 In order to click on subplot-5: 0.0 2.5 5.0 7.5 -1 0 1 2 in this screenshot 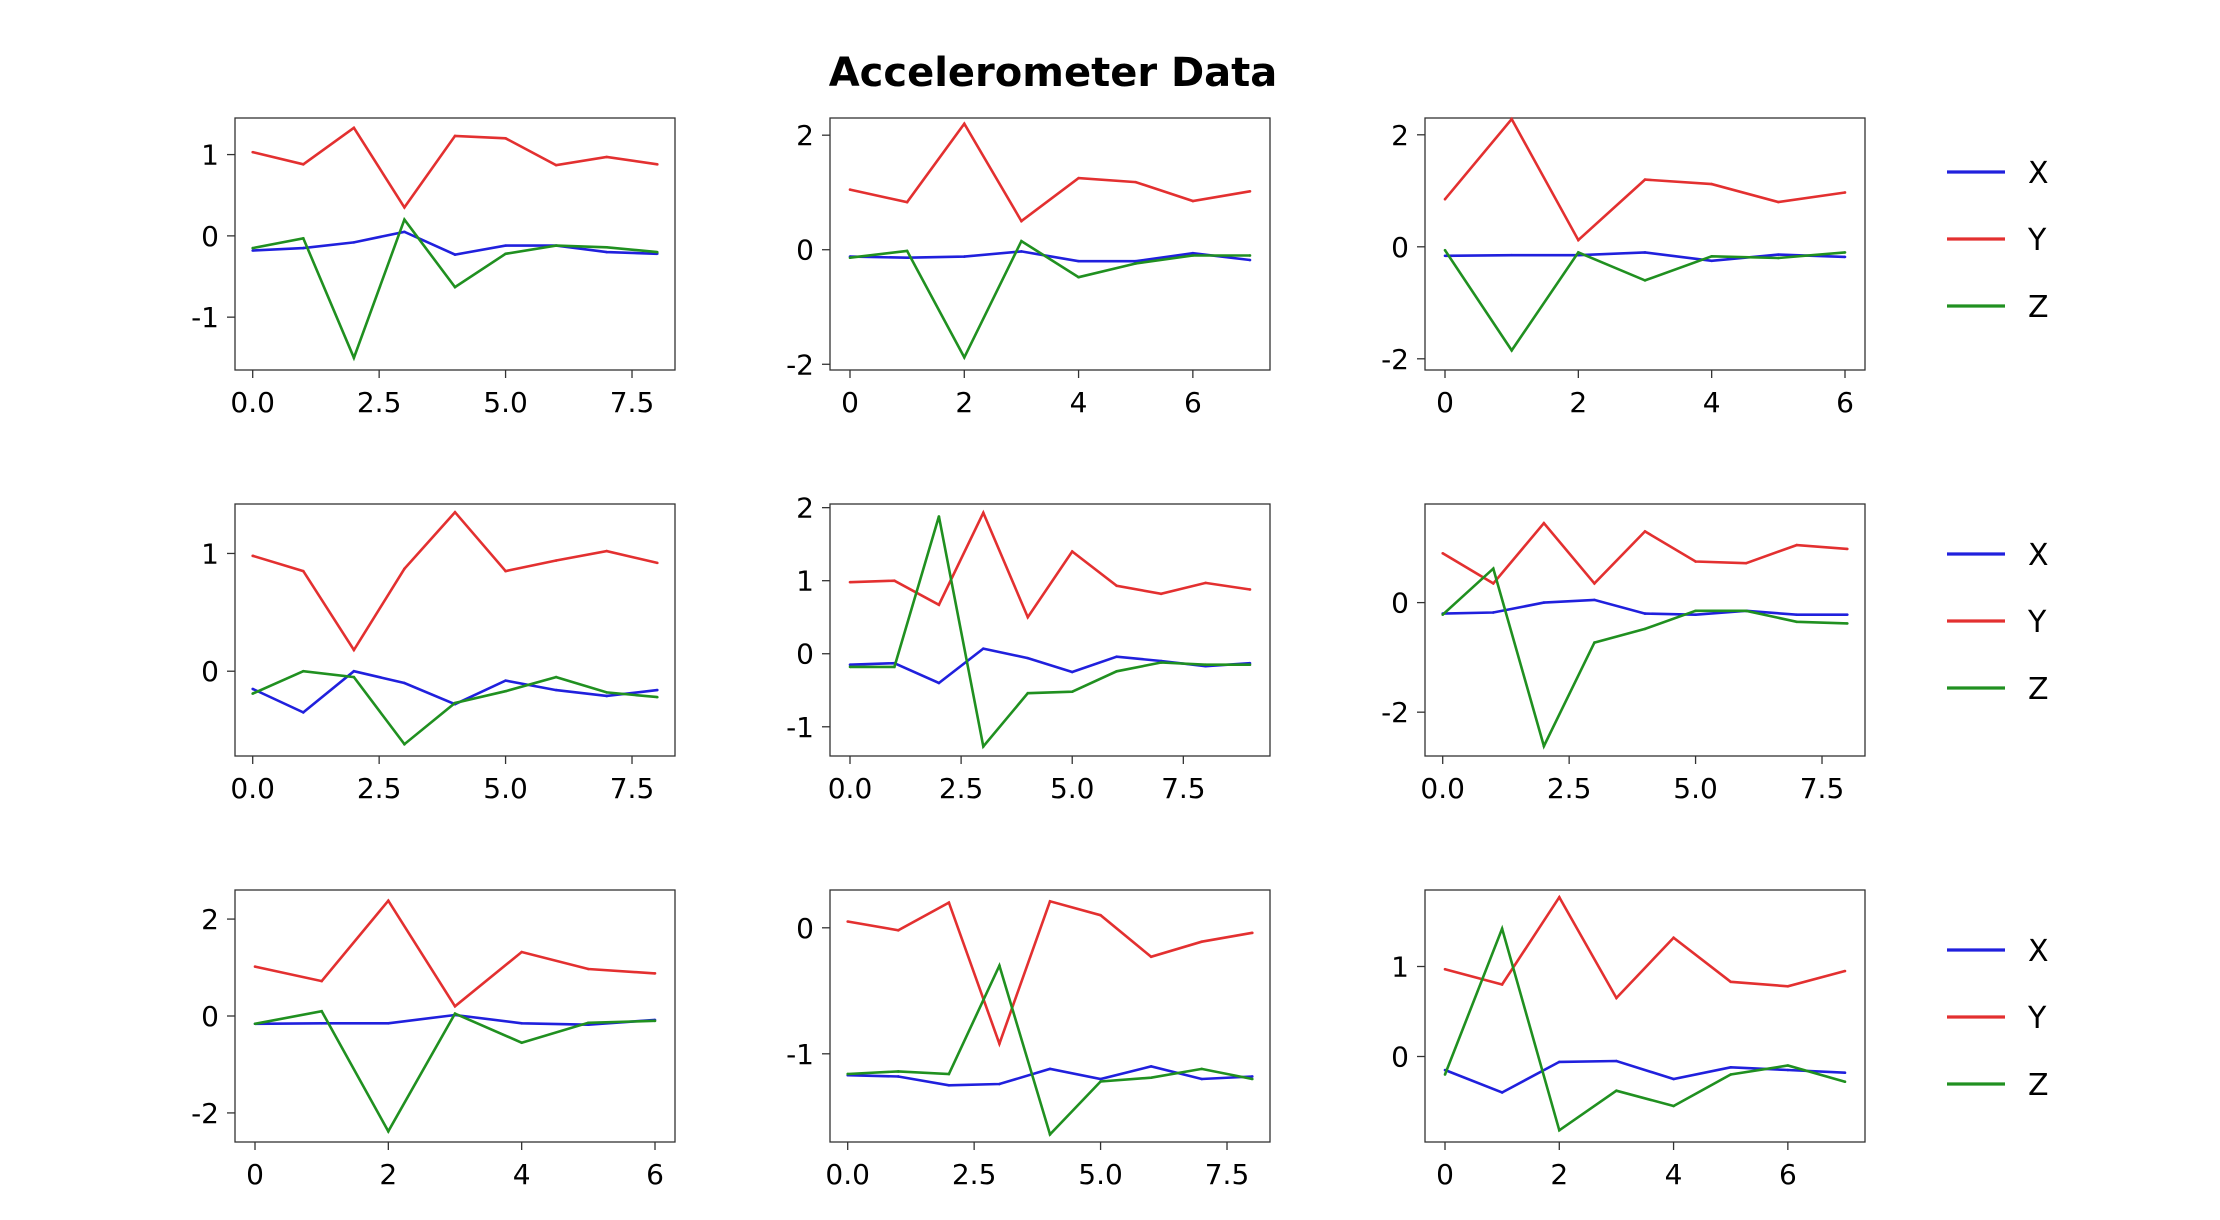, I will do `click(1028, 648)`.